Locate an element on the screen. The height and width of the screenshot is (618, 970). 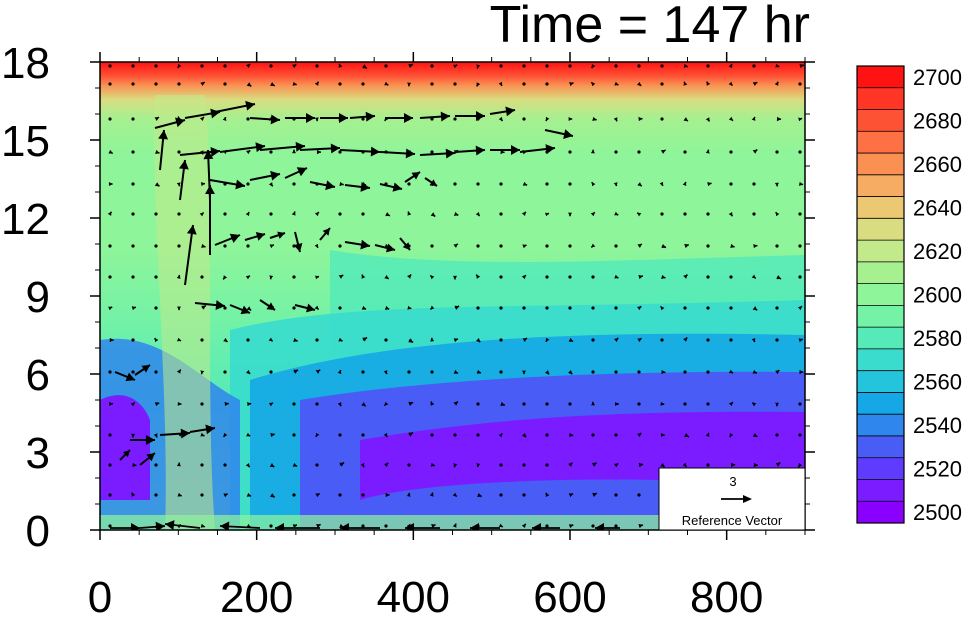
colorbar-frame is located at coordinates (880, 294).